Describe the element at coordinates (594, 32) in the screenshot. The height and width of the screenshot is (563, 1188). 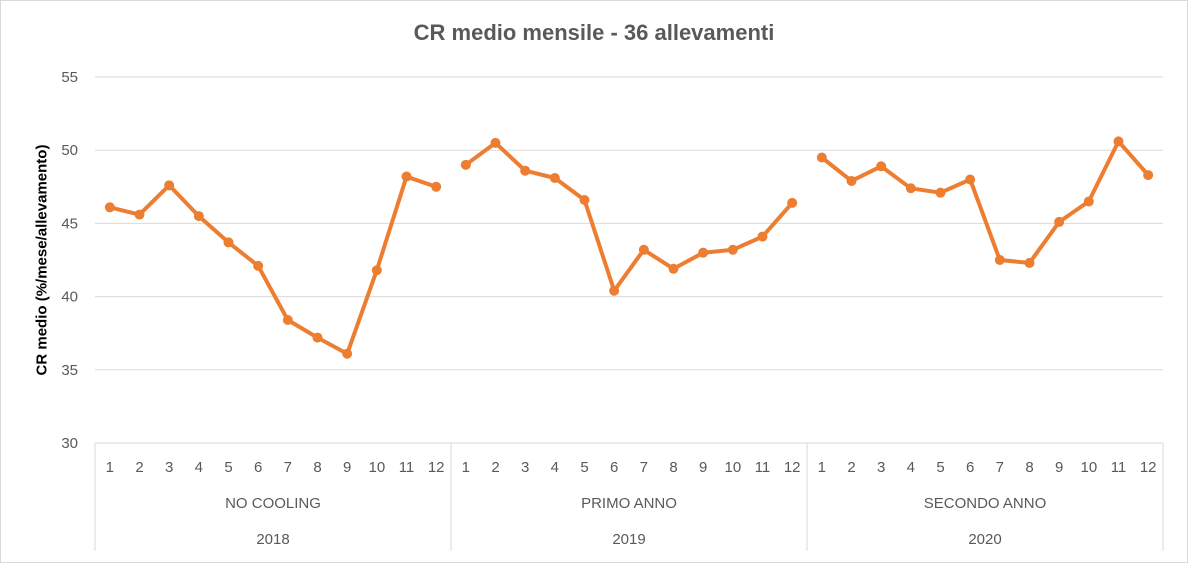
I see `chart-title: CR medio mensile - 36 allevamenti` at that location.